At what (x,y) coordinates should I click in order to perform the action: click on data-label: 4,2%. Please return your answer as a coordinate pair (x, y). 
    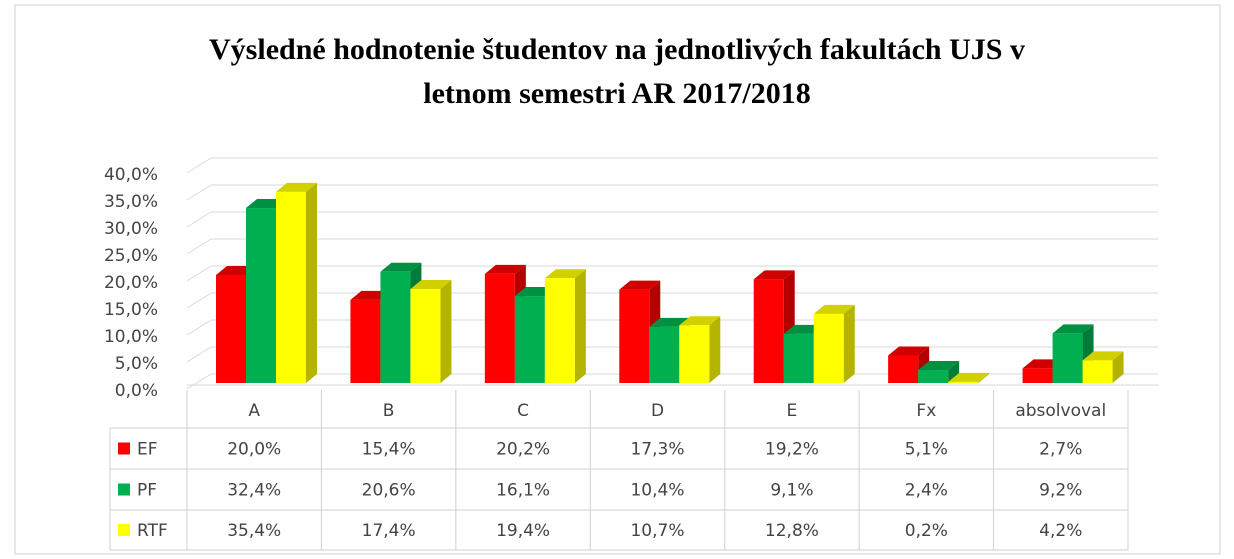
    Looking at the image, I should click on (1060, 531).